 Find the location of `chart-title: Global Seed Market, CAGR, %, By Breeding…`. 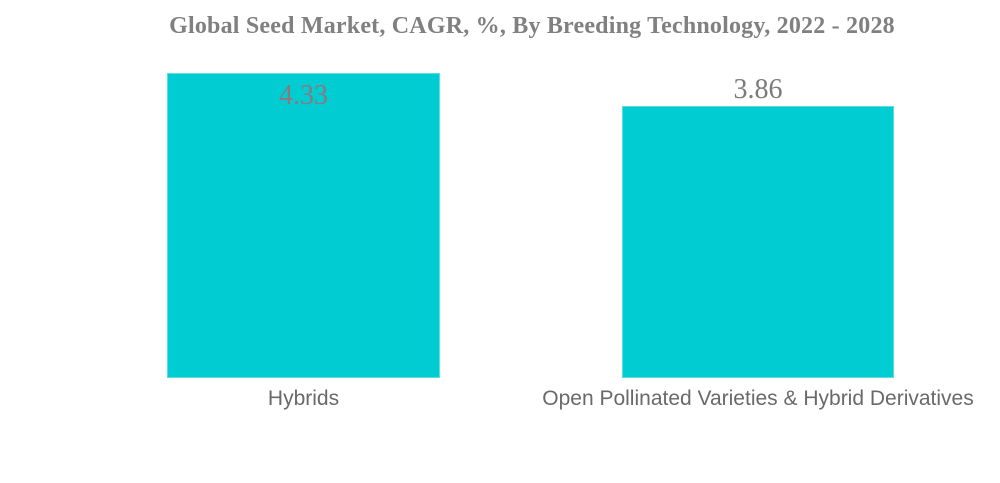

chart-title: Global Seed Market, CAGR, %, By Breeding… is located at coordinates (532, 26).